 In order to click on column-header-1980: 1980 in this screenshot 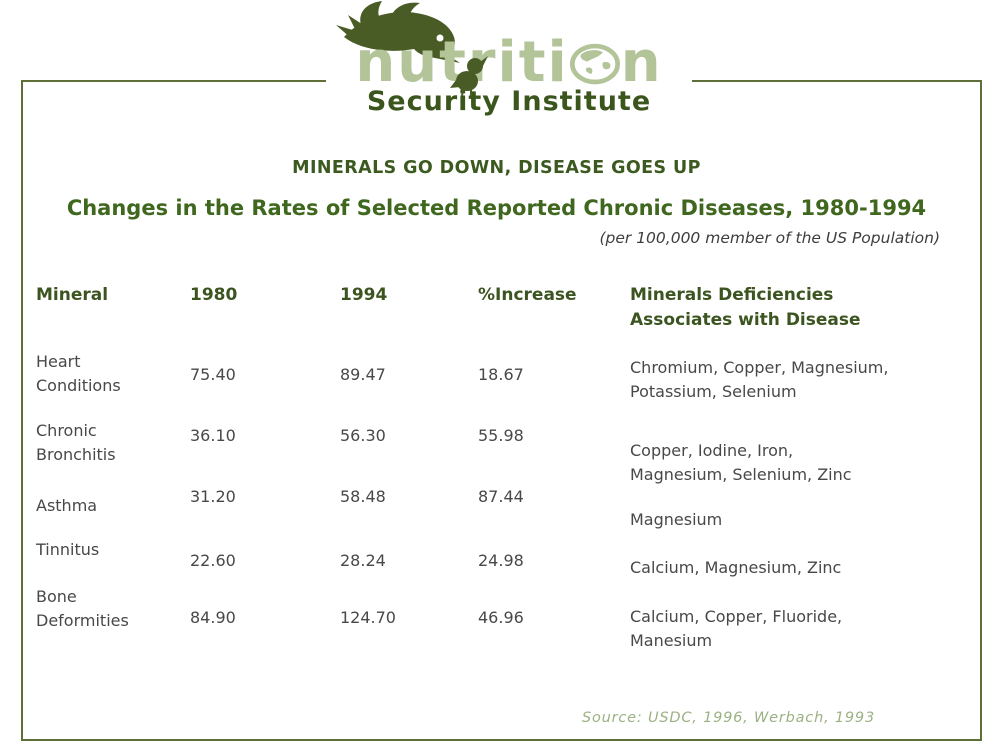, I will do `click(214, 295)`.